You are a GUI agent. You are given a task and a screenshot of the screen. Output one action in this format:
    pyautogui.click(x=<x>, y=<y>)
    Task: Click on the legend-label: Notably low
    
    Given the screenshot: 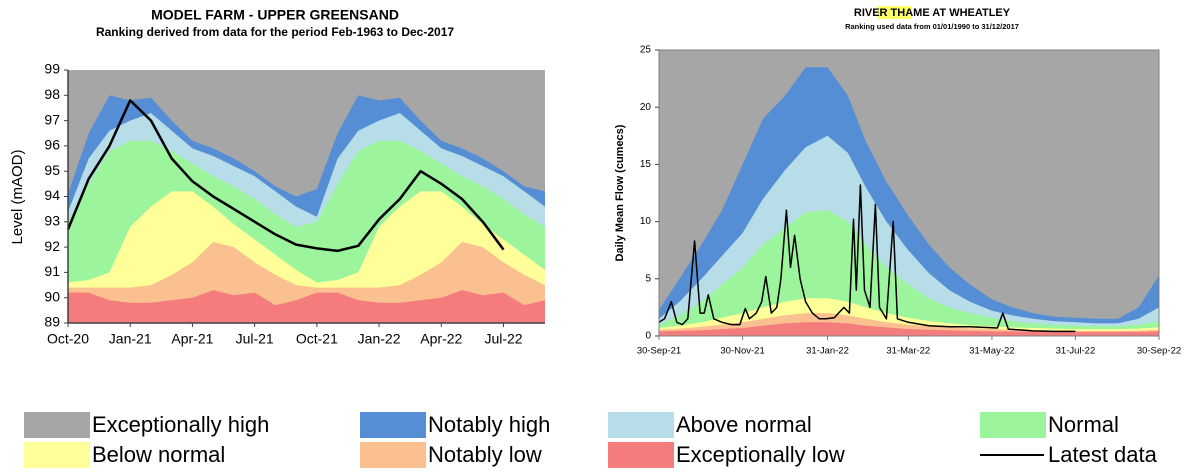 What is the action you would take?
    pyautogui.click(x=485, y=454)
    